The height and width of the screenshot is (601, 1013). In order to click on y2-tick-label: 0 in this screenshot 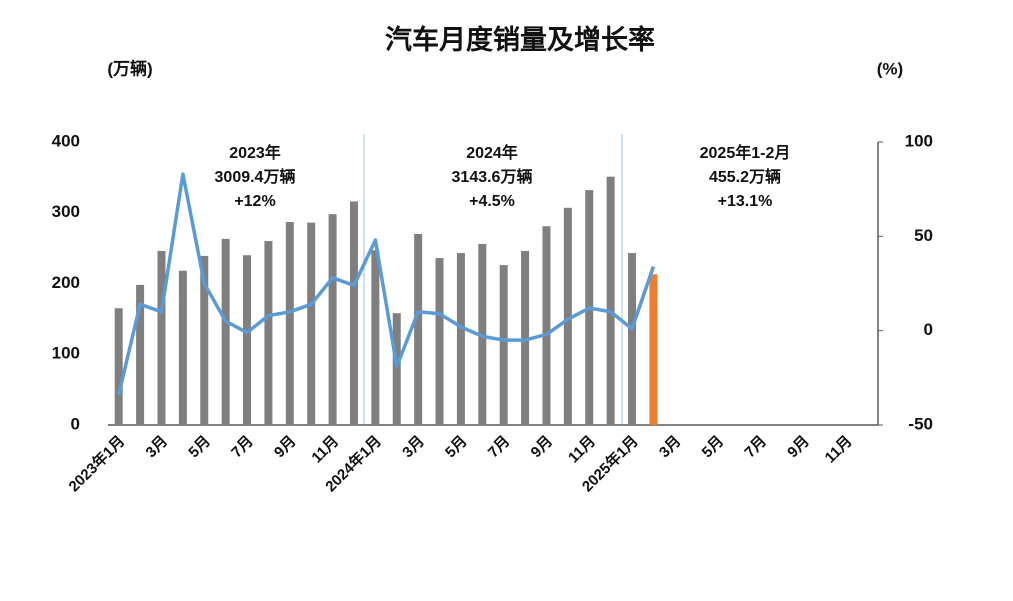, I will do `click(928, 329)`.